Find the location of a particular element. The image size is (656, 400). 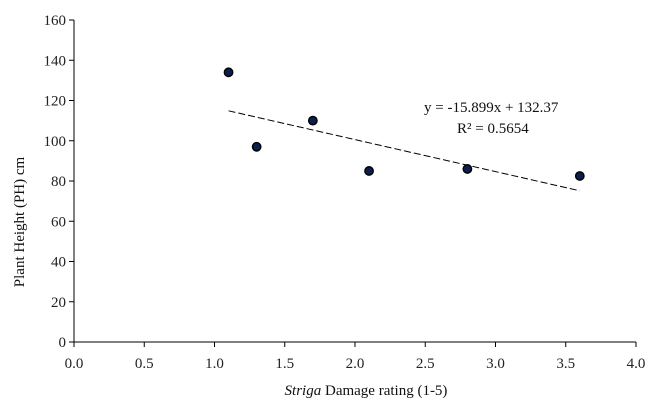

x-axis-title-italic: Striga is located at coordinates (303, 391).